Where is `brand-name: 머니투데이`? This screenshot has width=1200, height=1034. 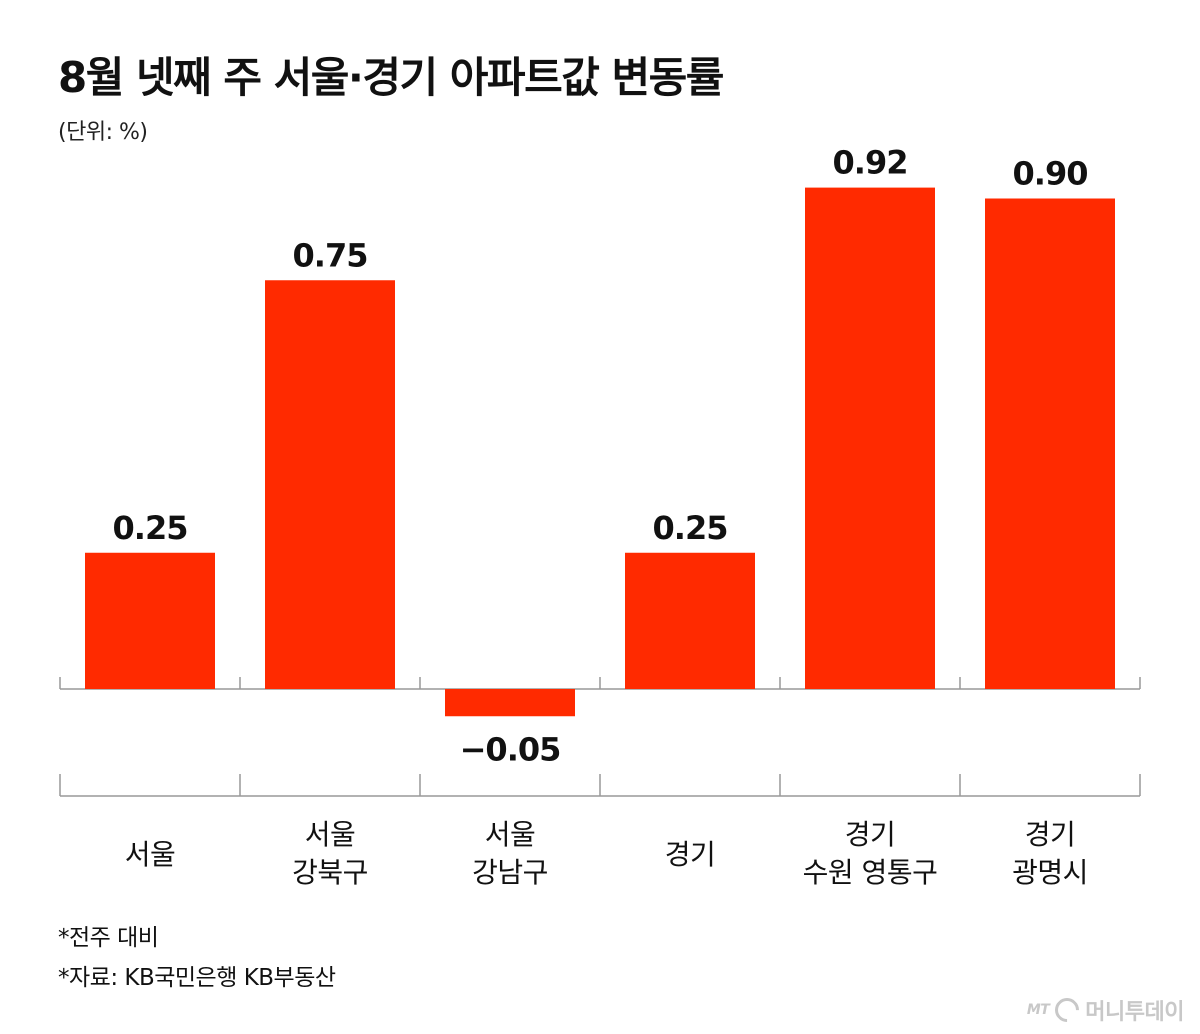 brand-name: 머니투데이 is located at coordinates (1134, 1012).